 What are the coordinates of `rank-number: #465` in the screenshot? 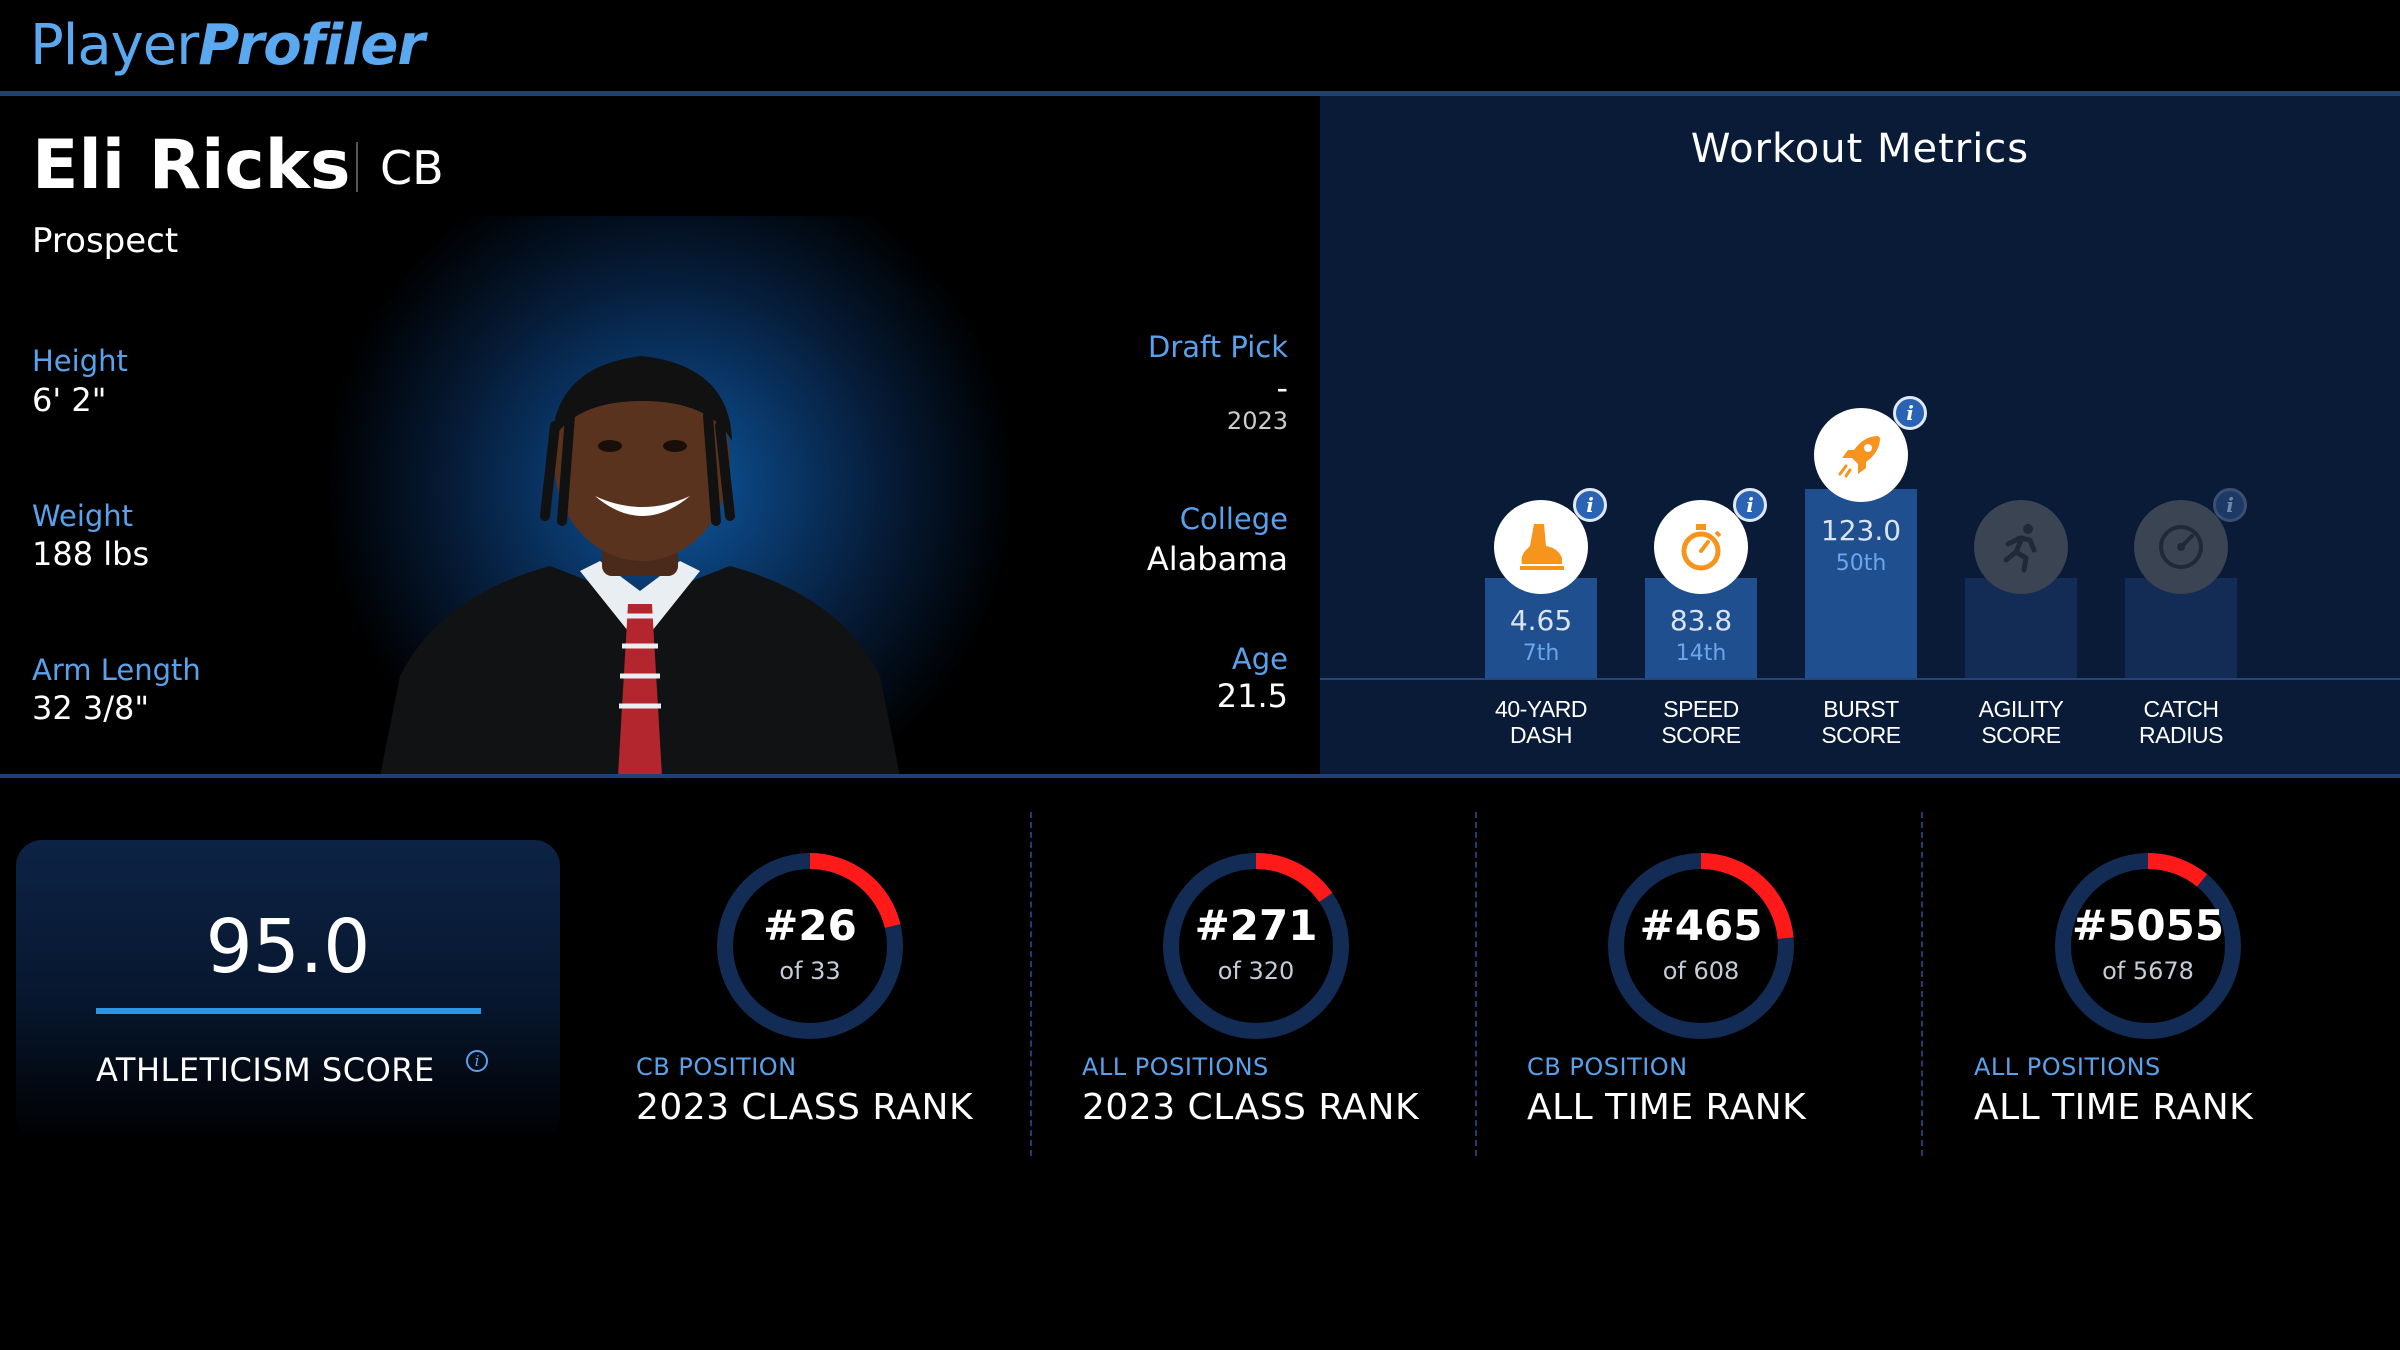 It's located at (1701, 925).